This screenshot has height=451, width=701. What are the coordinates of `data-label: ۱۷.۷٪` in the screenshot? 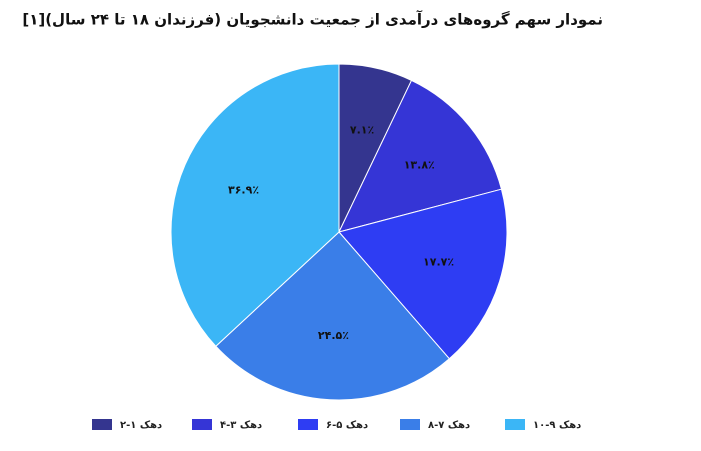 It's located at (438, 262).